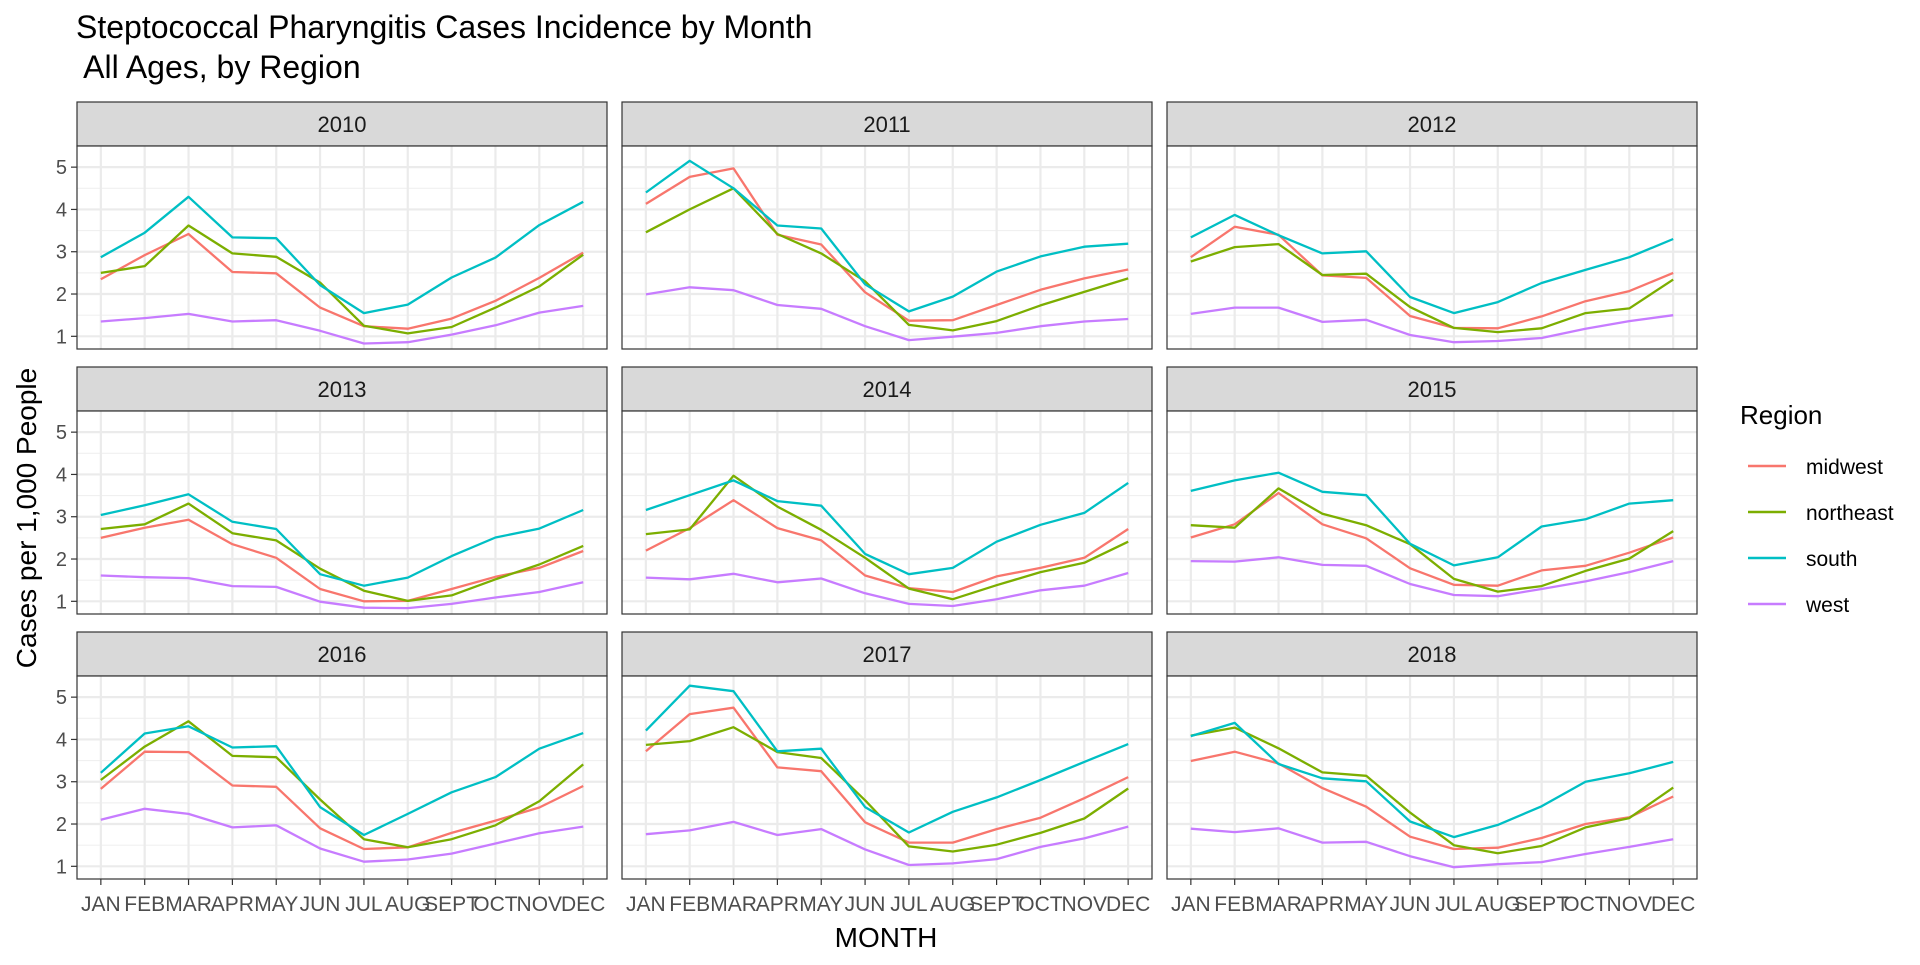 The height and width of the screenshot is (965, 1920). I want to click on x-tick-label: SEPT, so click(1541, 904).